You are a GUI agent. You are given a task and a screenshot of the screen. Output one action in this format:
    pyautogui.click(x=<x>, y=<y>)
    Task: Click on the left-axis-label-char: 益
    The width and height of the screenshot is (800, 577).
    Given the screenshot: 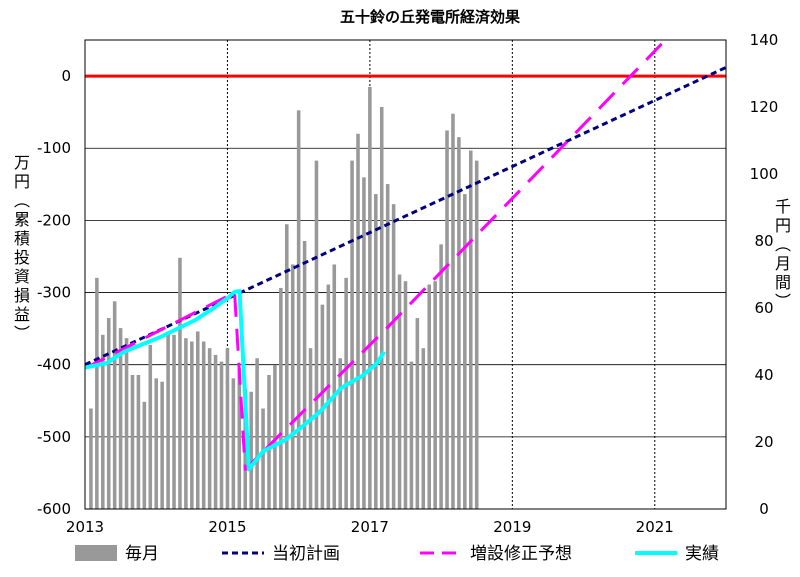 What is the action you would take?
    pyautogui.click(x=22, y=314)
    